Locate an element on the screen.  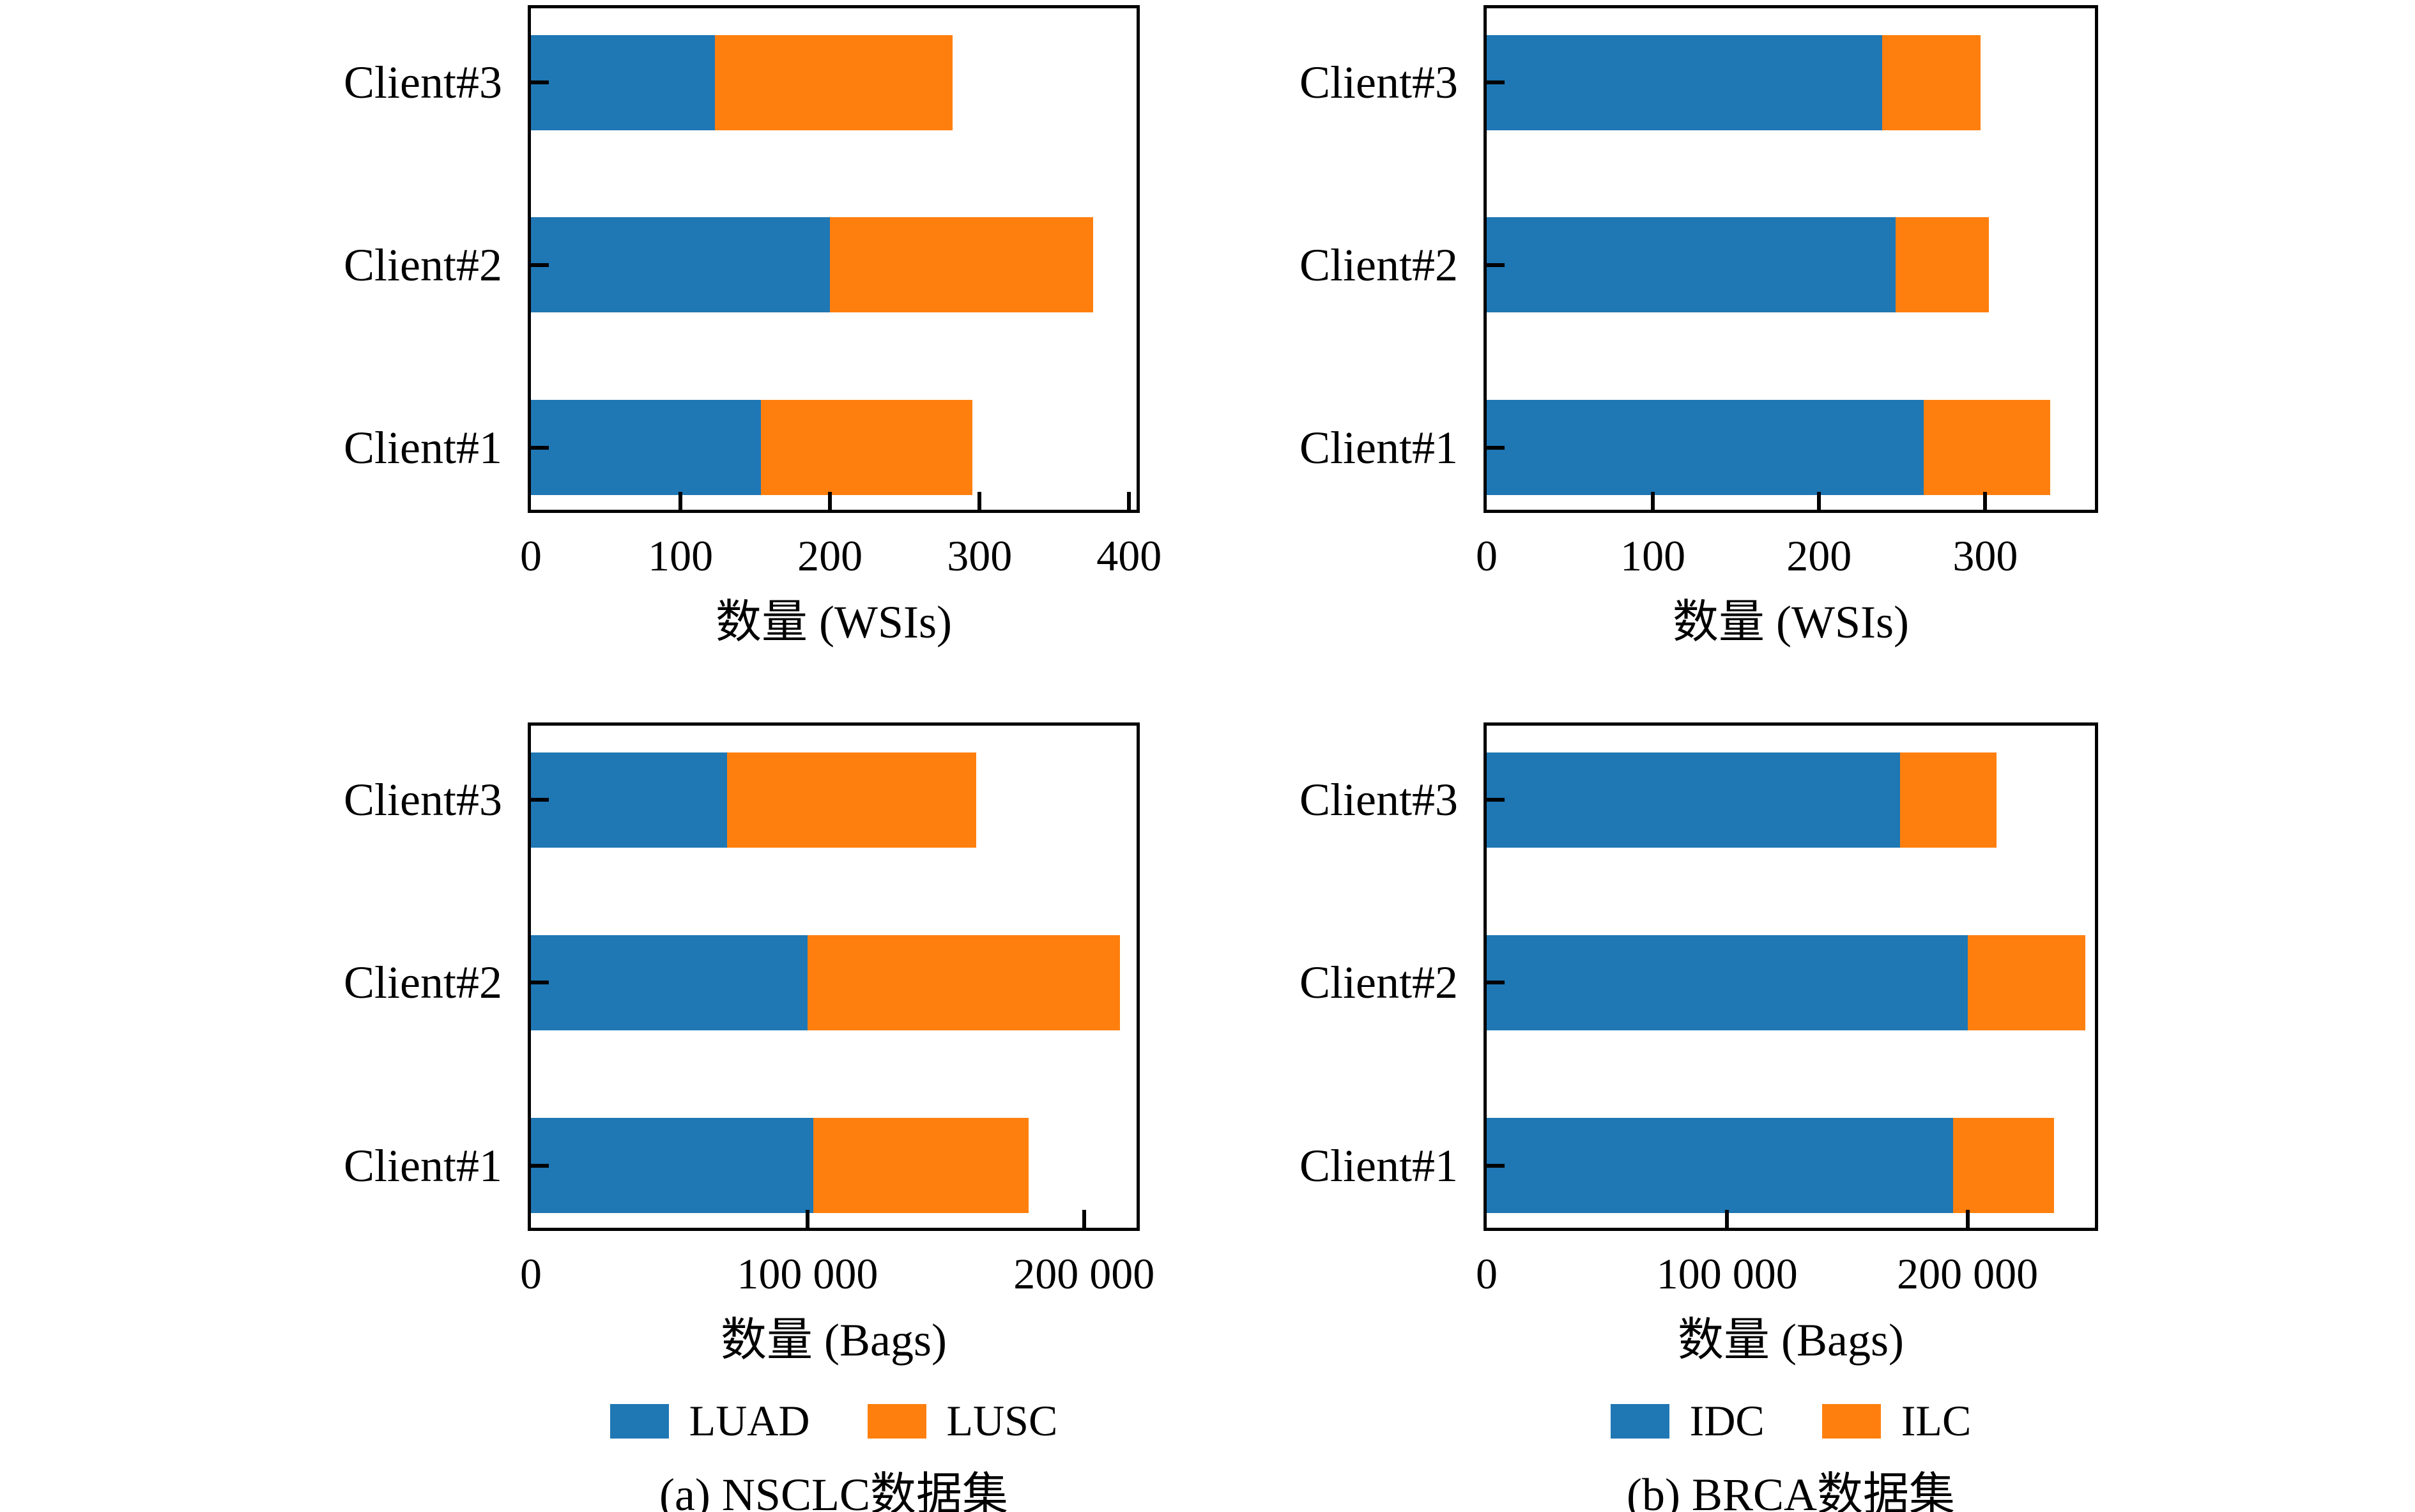
legend-swatch-ilc is located at coordinates (1851, 1421).